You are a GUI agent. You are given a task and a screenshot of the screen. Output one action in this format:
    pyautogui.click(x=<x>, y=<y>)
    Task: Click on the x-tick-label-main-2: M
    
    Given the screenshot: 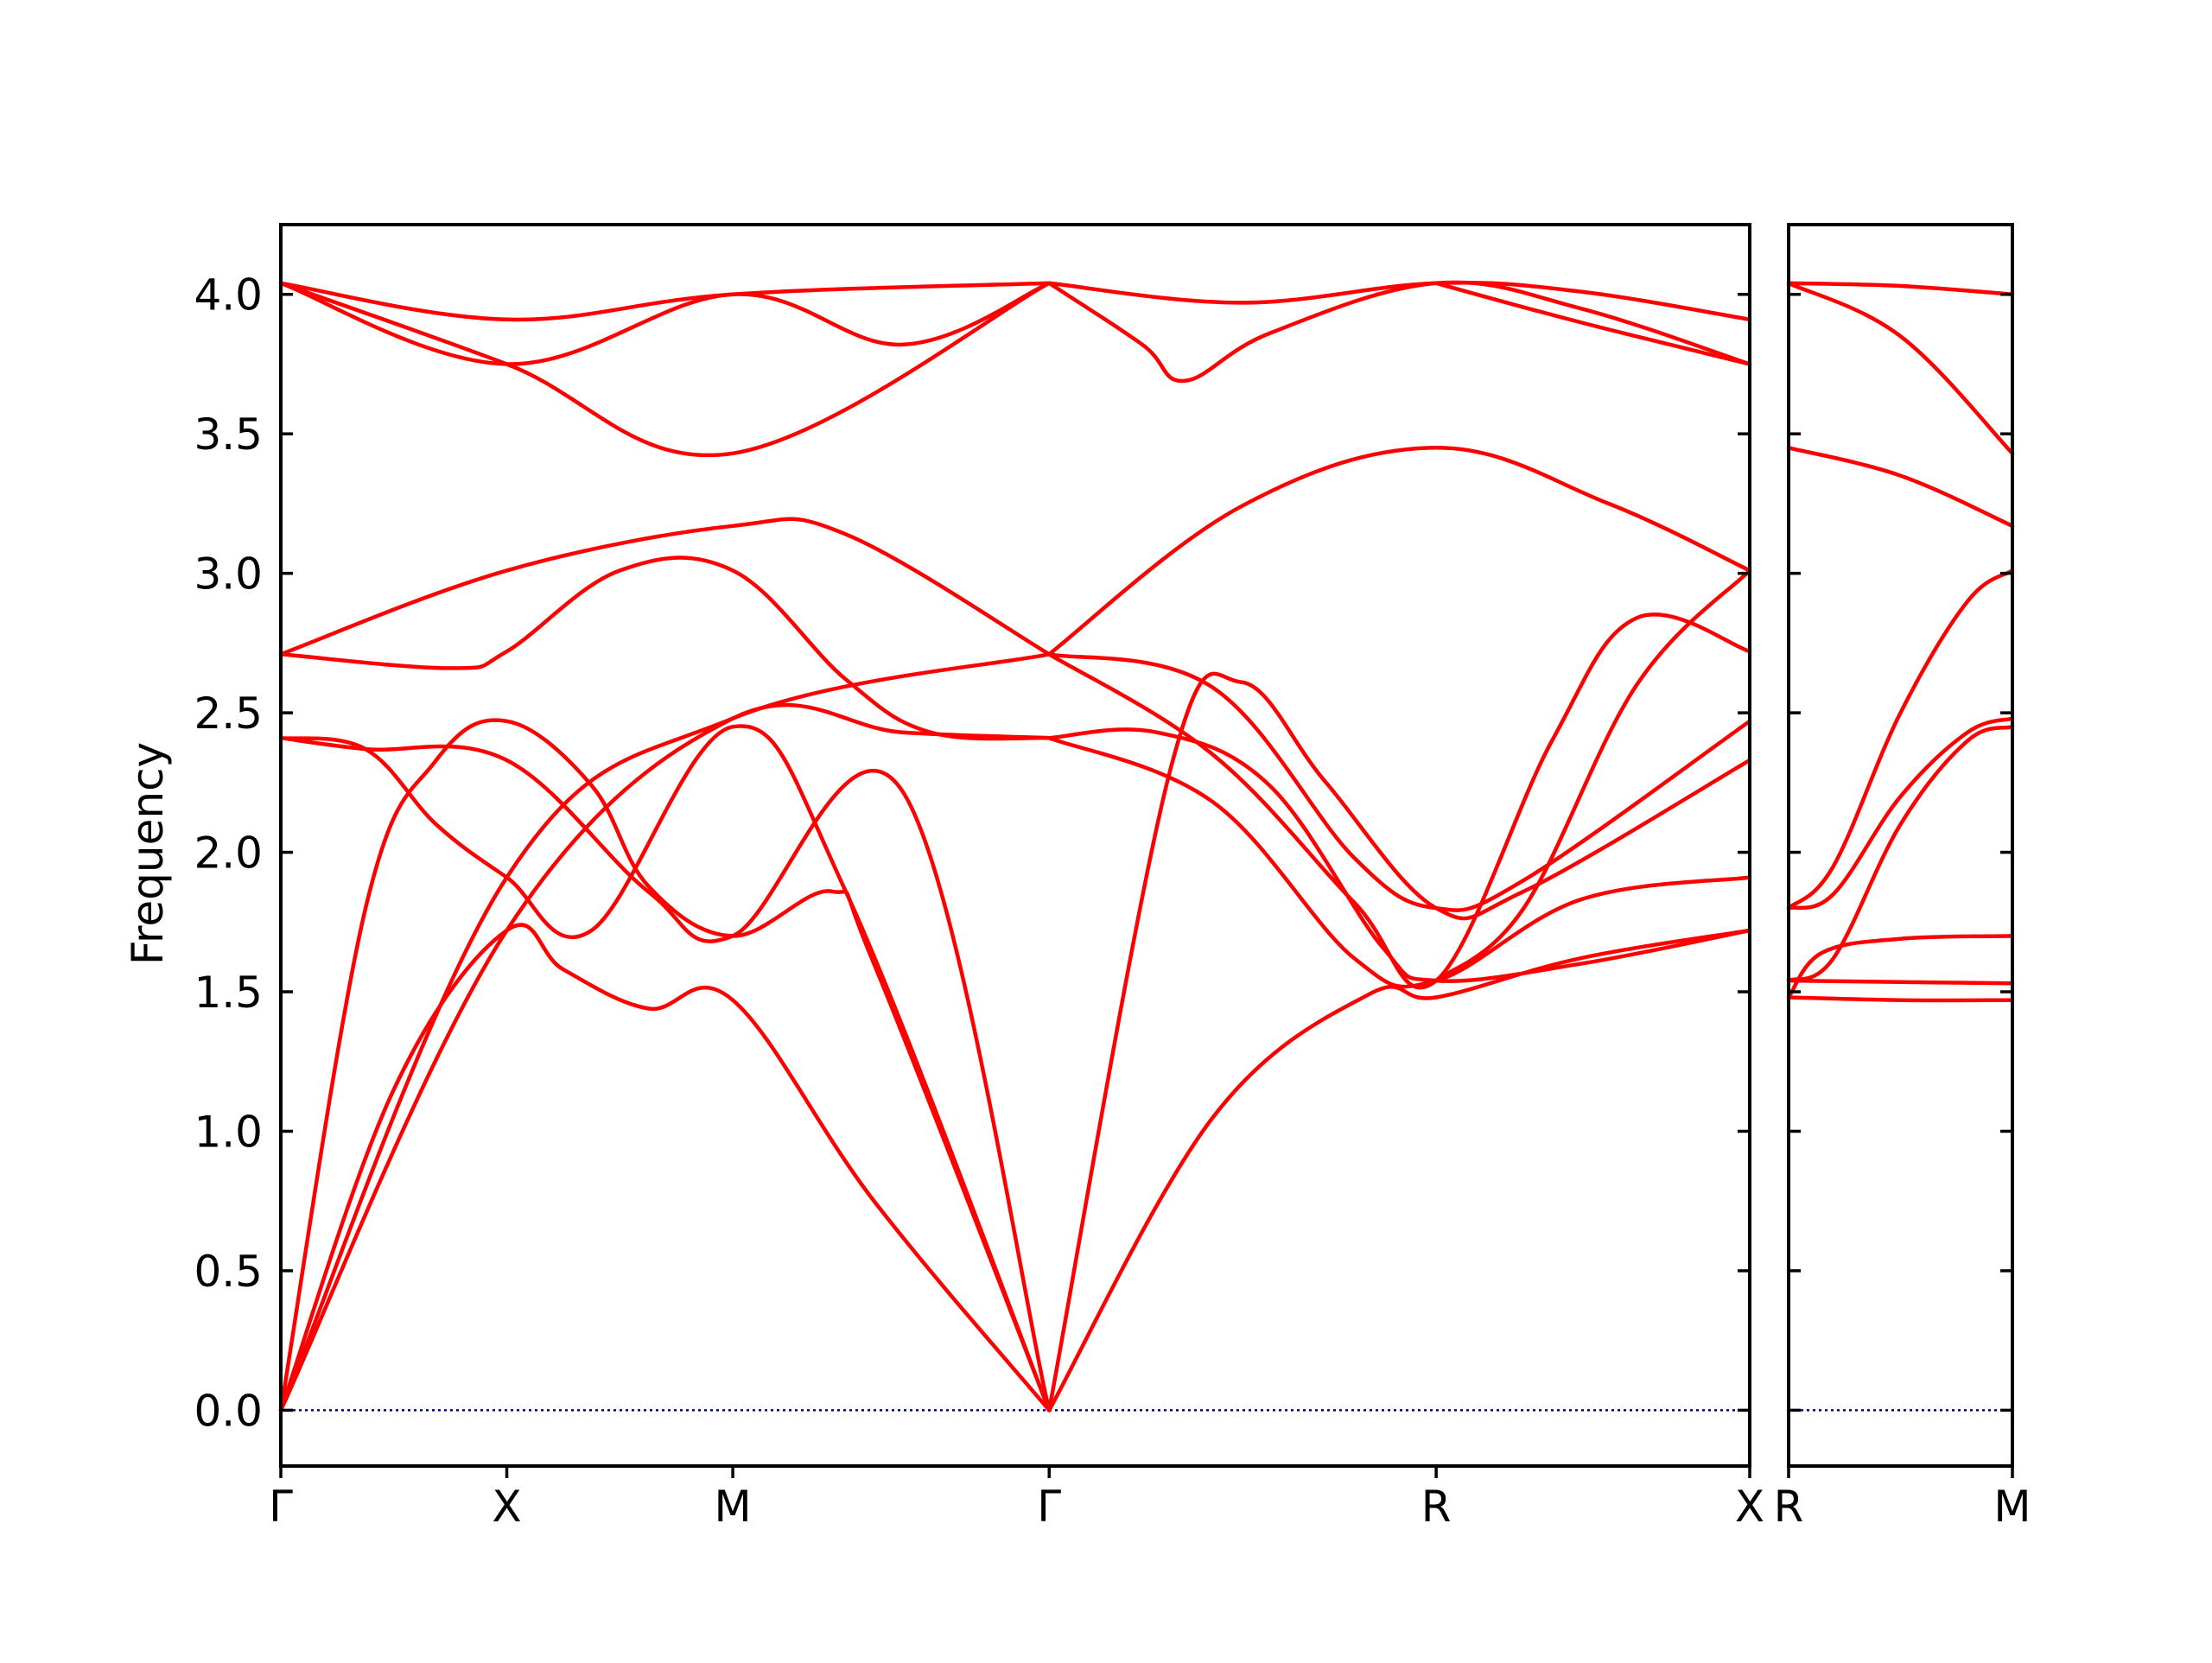 What is the action you would take?
    pyautogui.click(x=733, y=1507)
    